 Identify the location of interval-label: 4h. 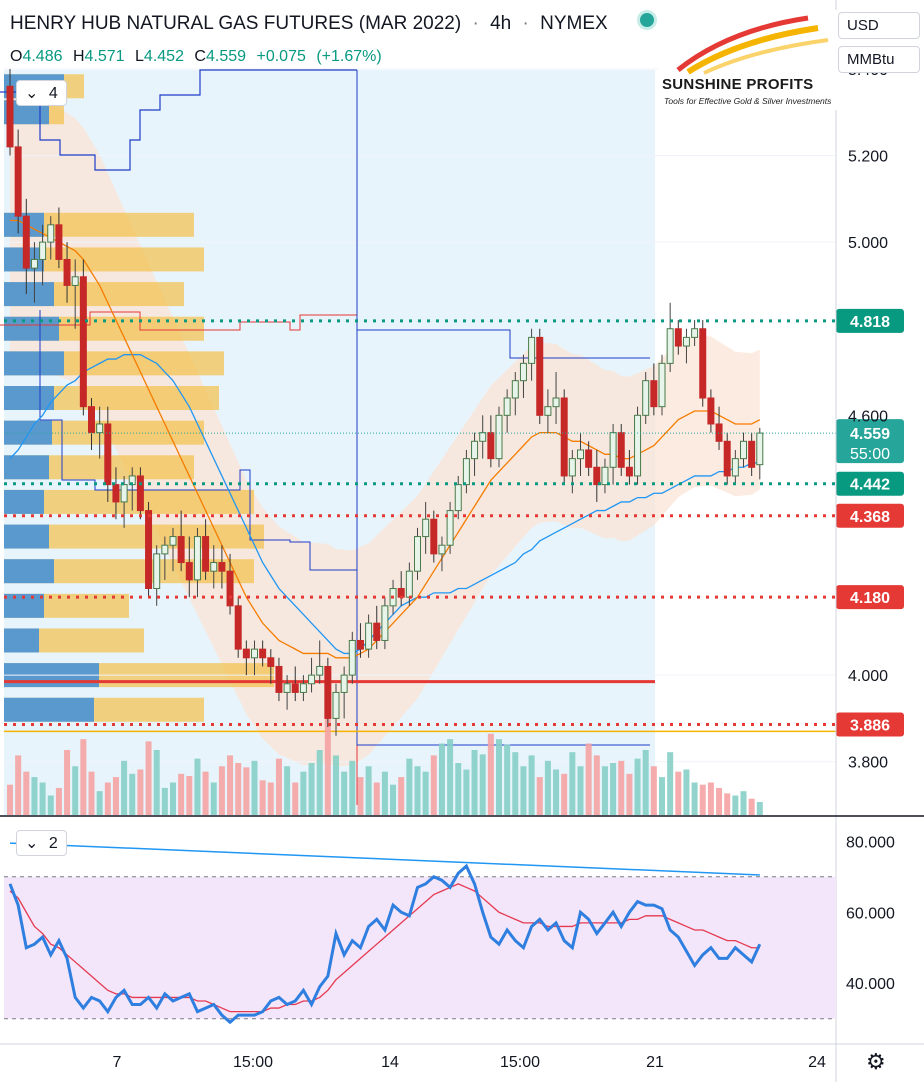
(501, 23).